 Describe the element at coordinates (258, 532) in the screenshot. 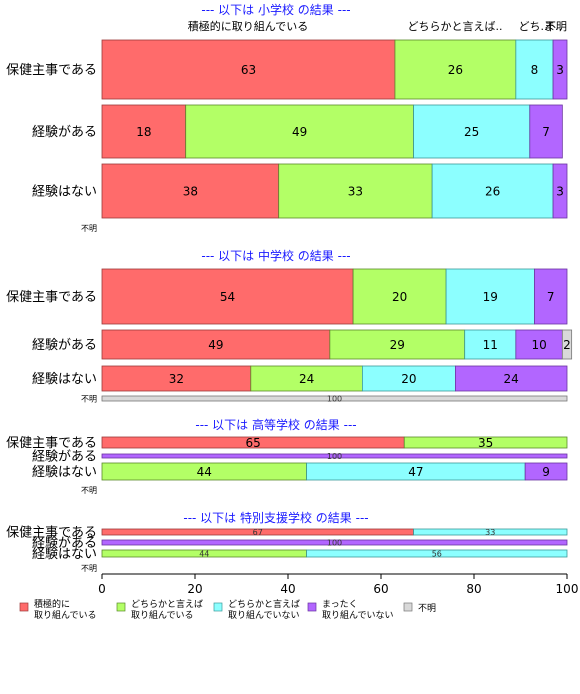

I see `bar-value-label: 67` at that location.